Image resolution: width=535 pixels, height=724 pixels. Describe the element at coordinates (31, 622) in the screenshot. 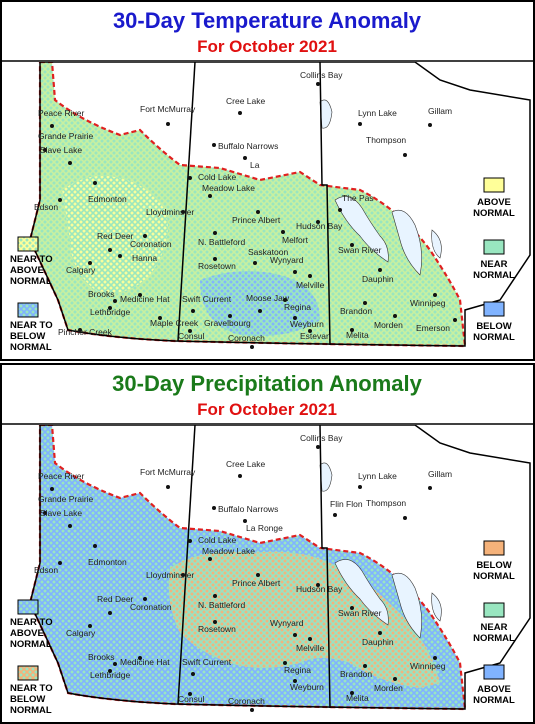

I see `legend-label: NEAR TO` at that location.